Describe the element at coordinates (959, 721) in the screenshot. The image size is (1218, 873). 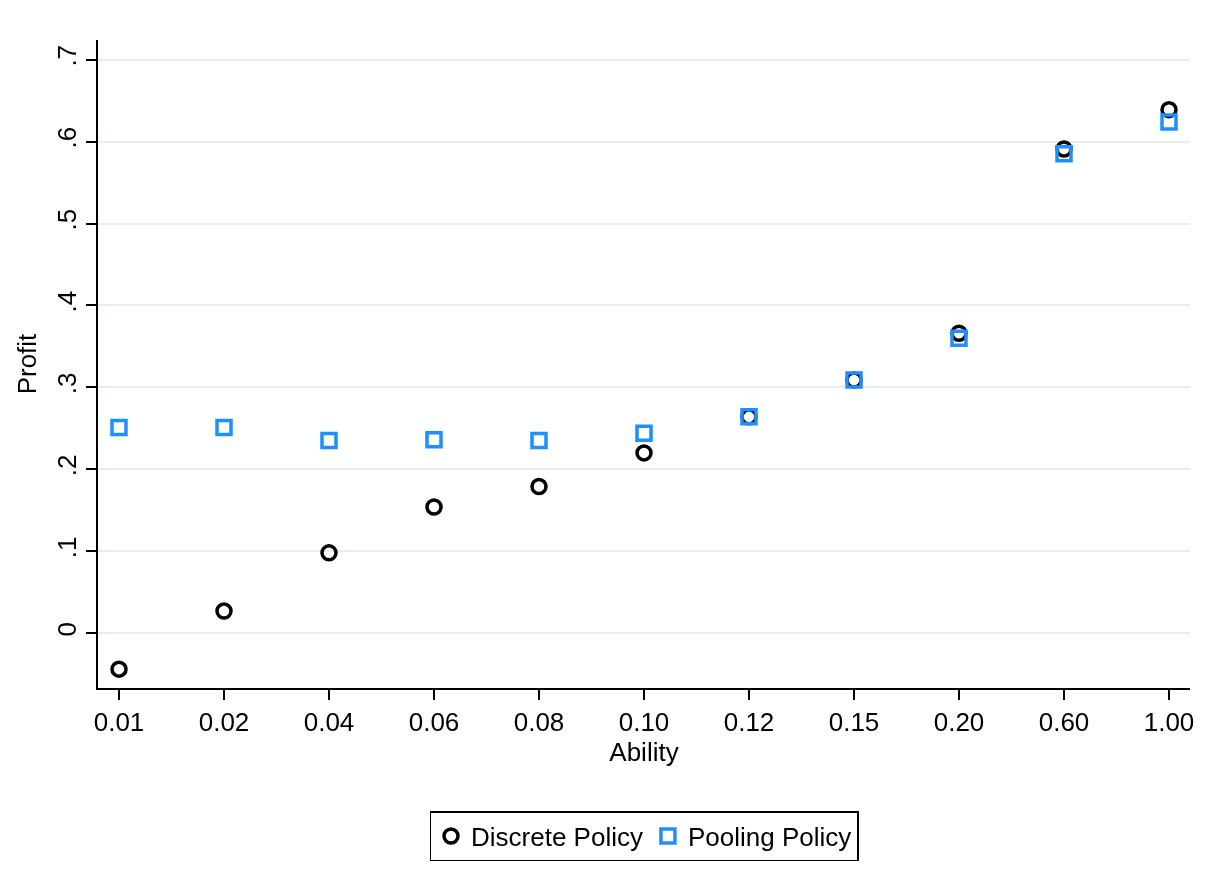
I see `x-tick-label: 0.20` at that location.